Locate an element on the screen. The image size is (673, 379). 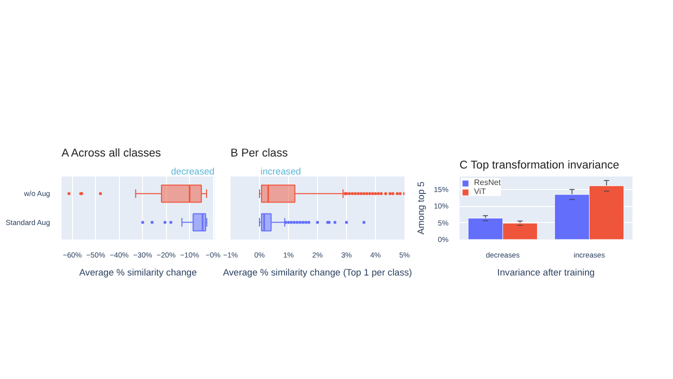
chart-title: C Top transformation invariance is located at coordinates (540, 166).